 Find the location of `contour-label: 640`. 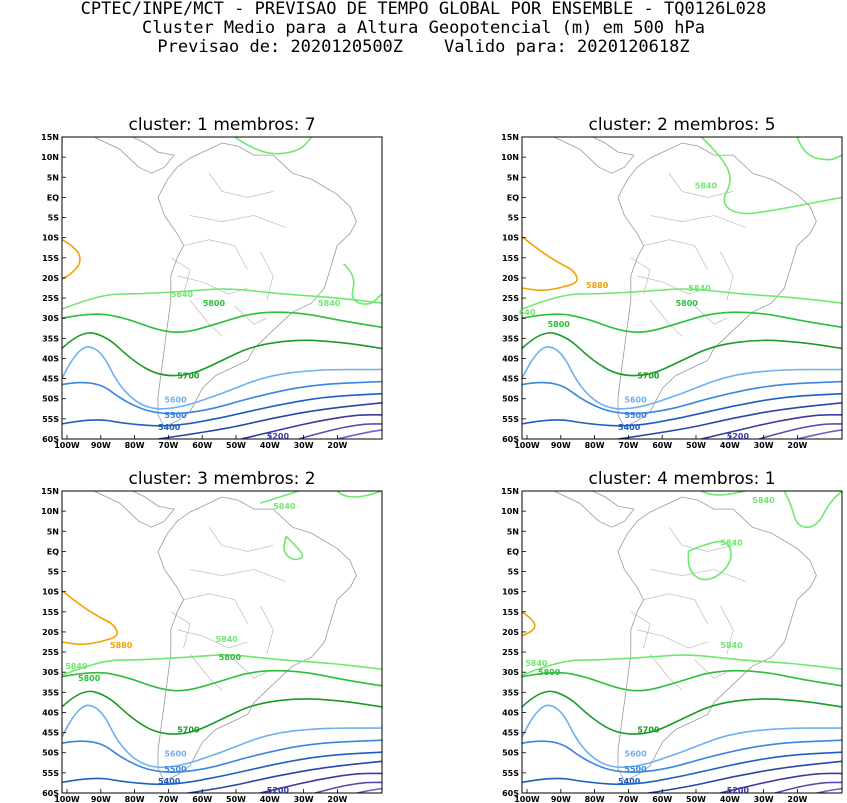

contour-label: 640 is located at coordinates (527, 312).